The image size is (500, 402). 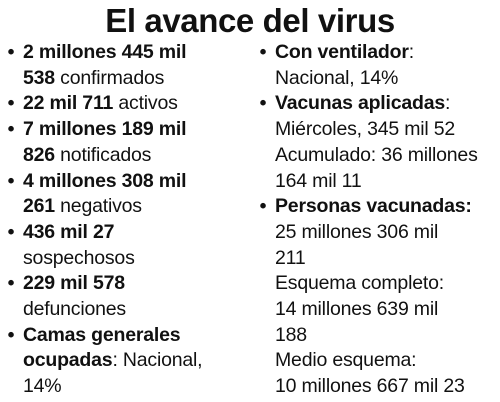 I want to click on stat-value: 826, so click(x=39, y=154).